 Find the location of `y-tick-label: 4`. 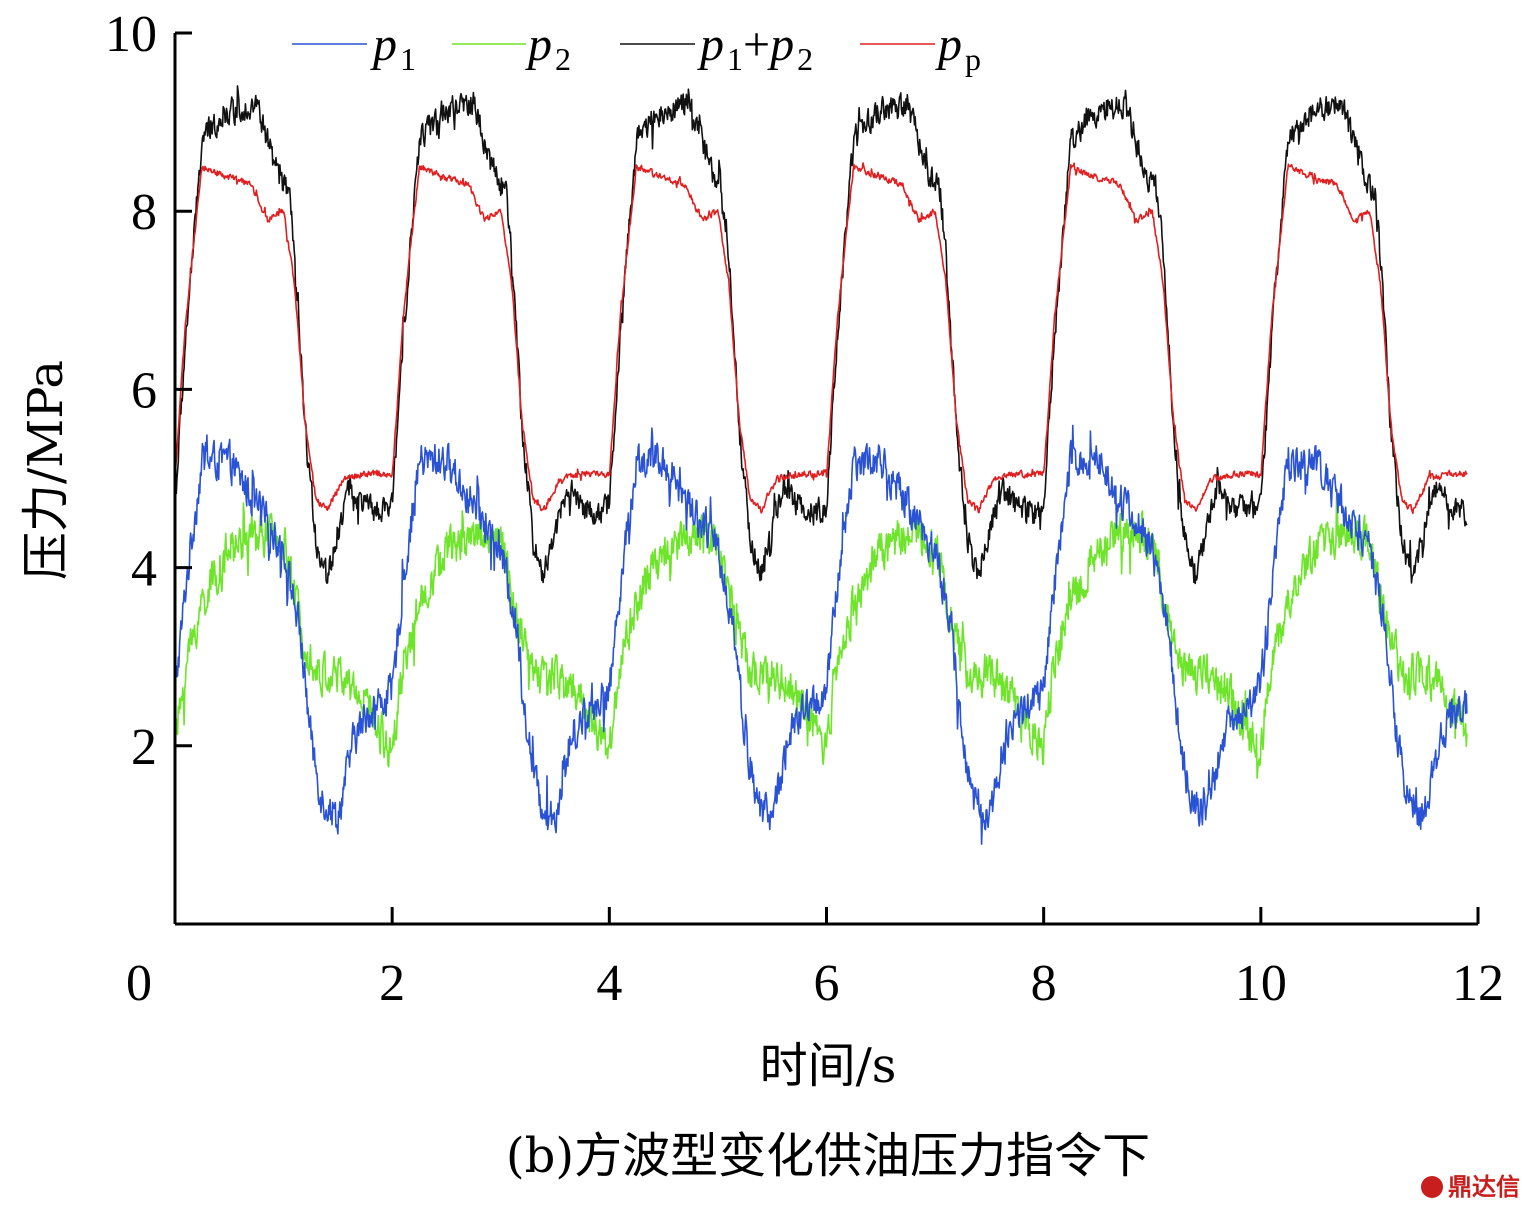

y-tick-label: 4 is located at coordinates (144, 569).